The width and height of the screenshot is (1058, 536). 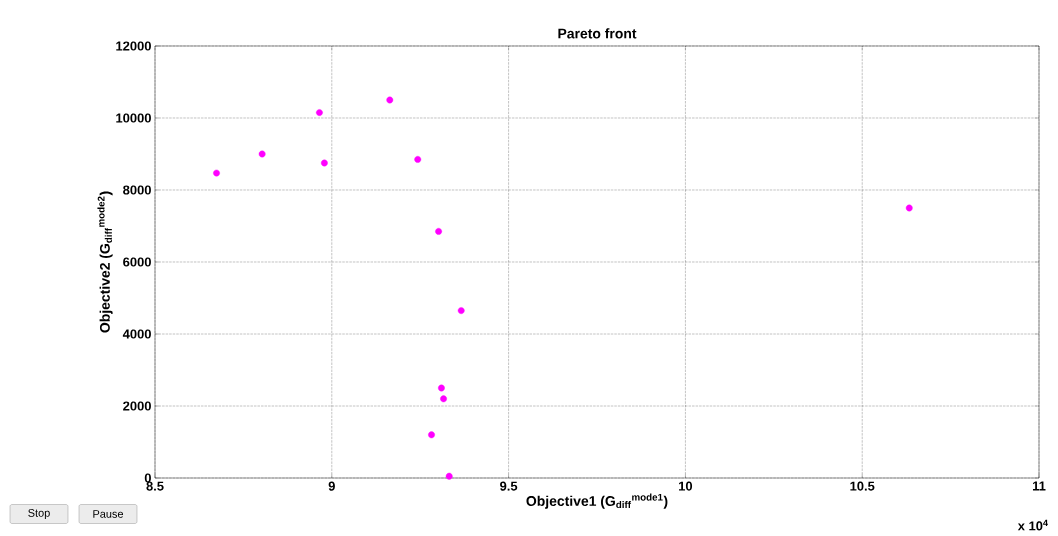 What do you see at coordinates (133, 118) in the screenshot?
I see `y-tick-label: 10000` at bounding box center [133, 118].